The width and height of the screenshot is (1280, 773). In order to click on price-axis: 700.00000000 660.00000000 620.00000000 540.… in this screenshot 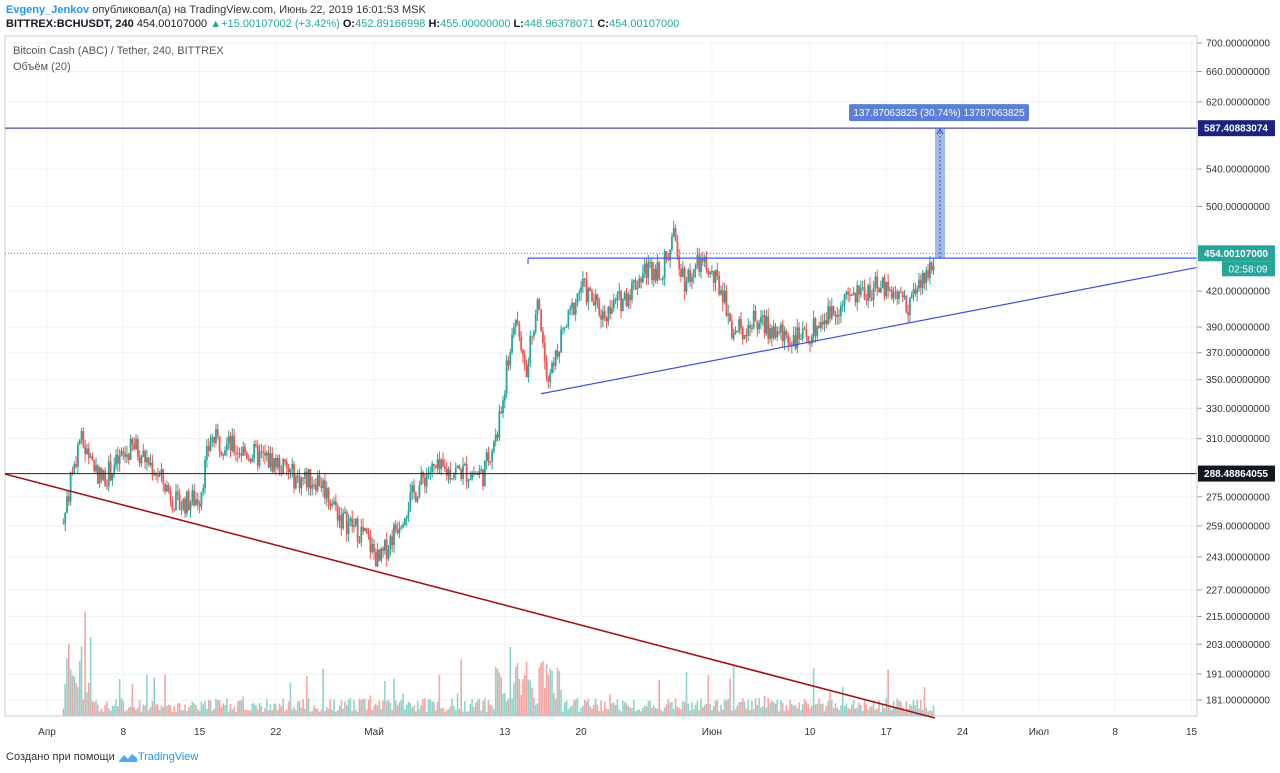, I will do `click(1235, 376)`.